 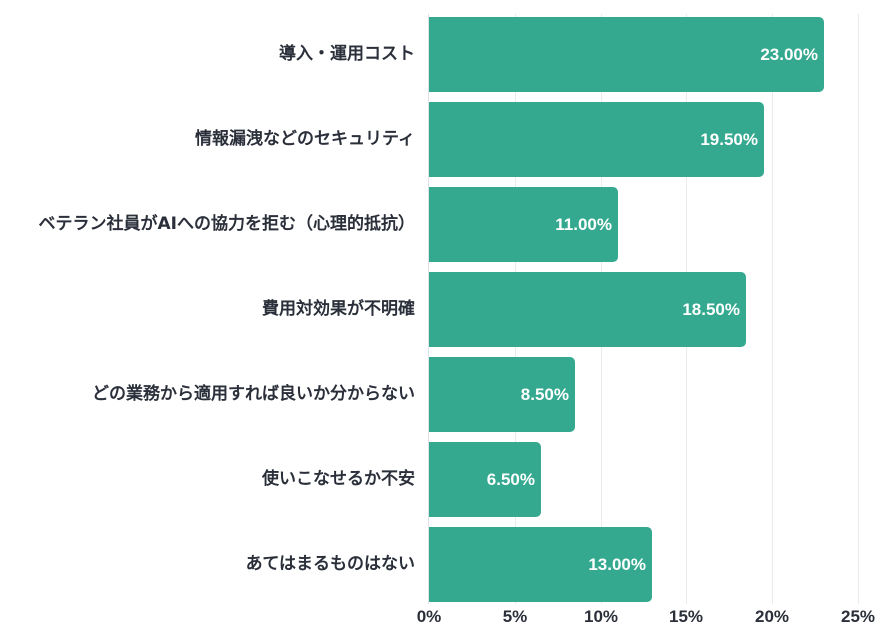 I want to click on bar: 6.50%, so click(x=485, y=479).